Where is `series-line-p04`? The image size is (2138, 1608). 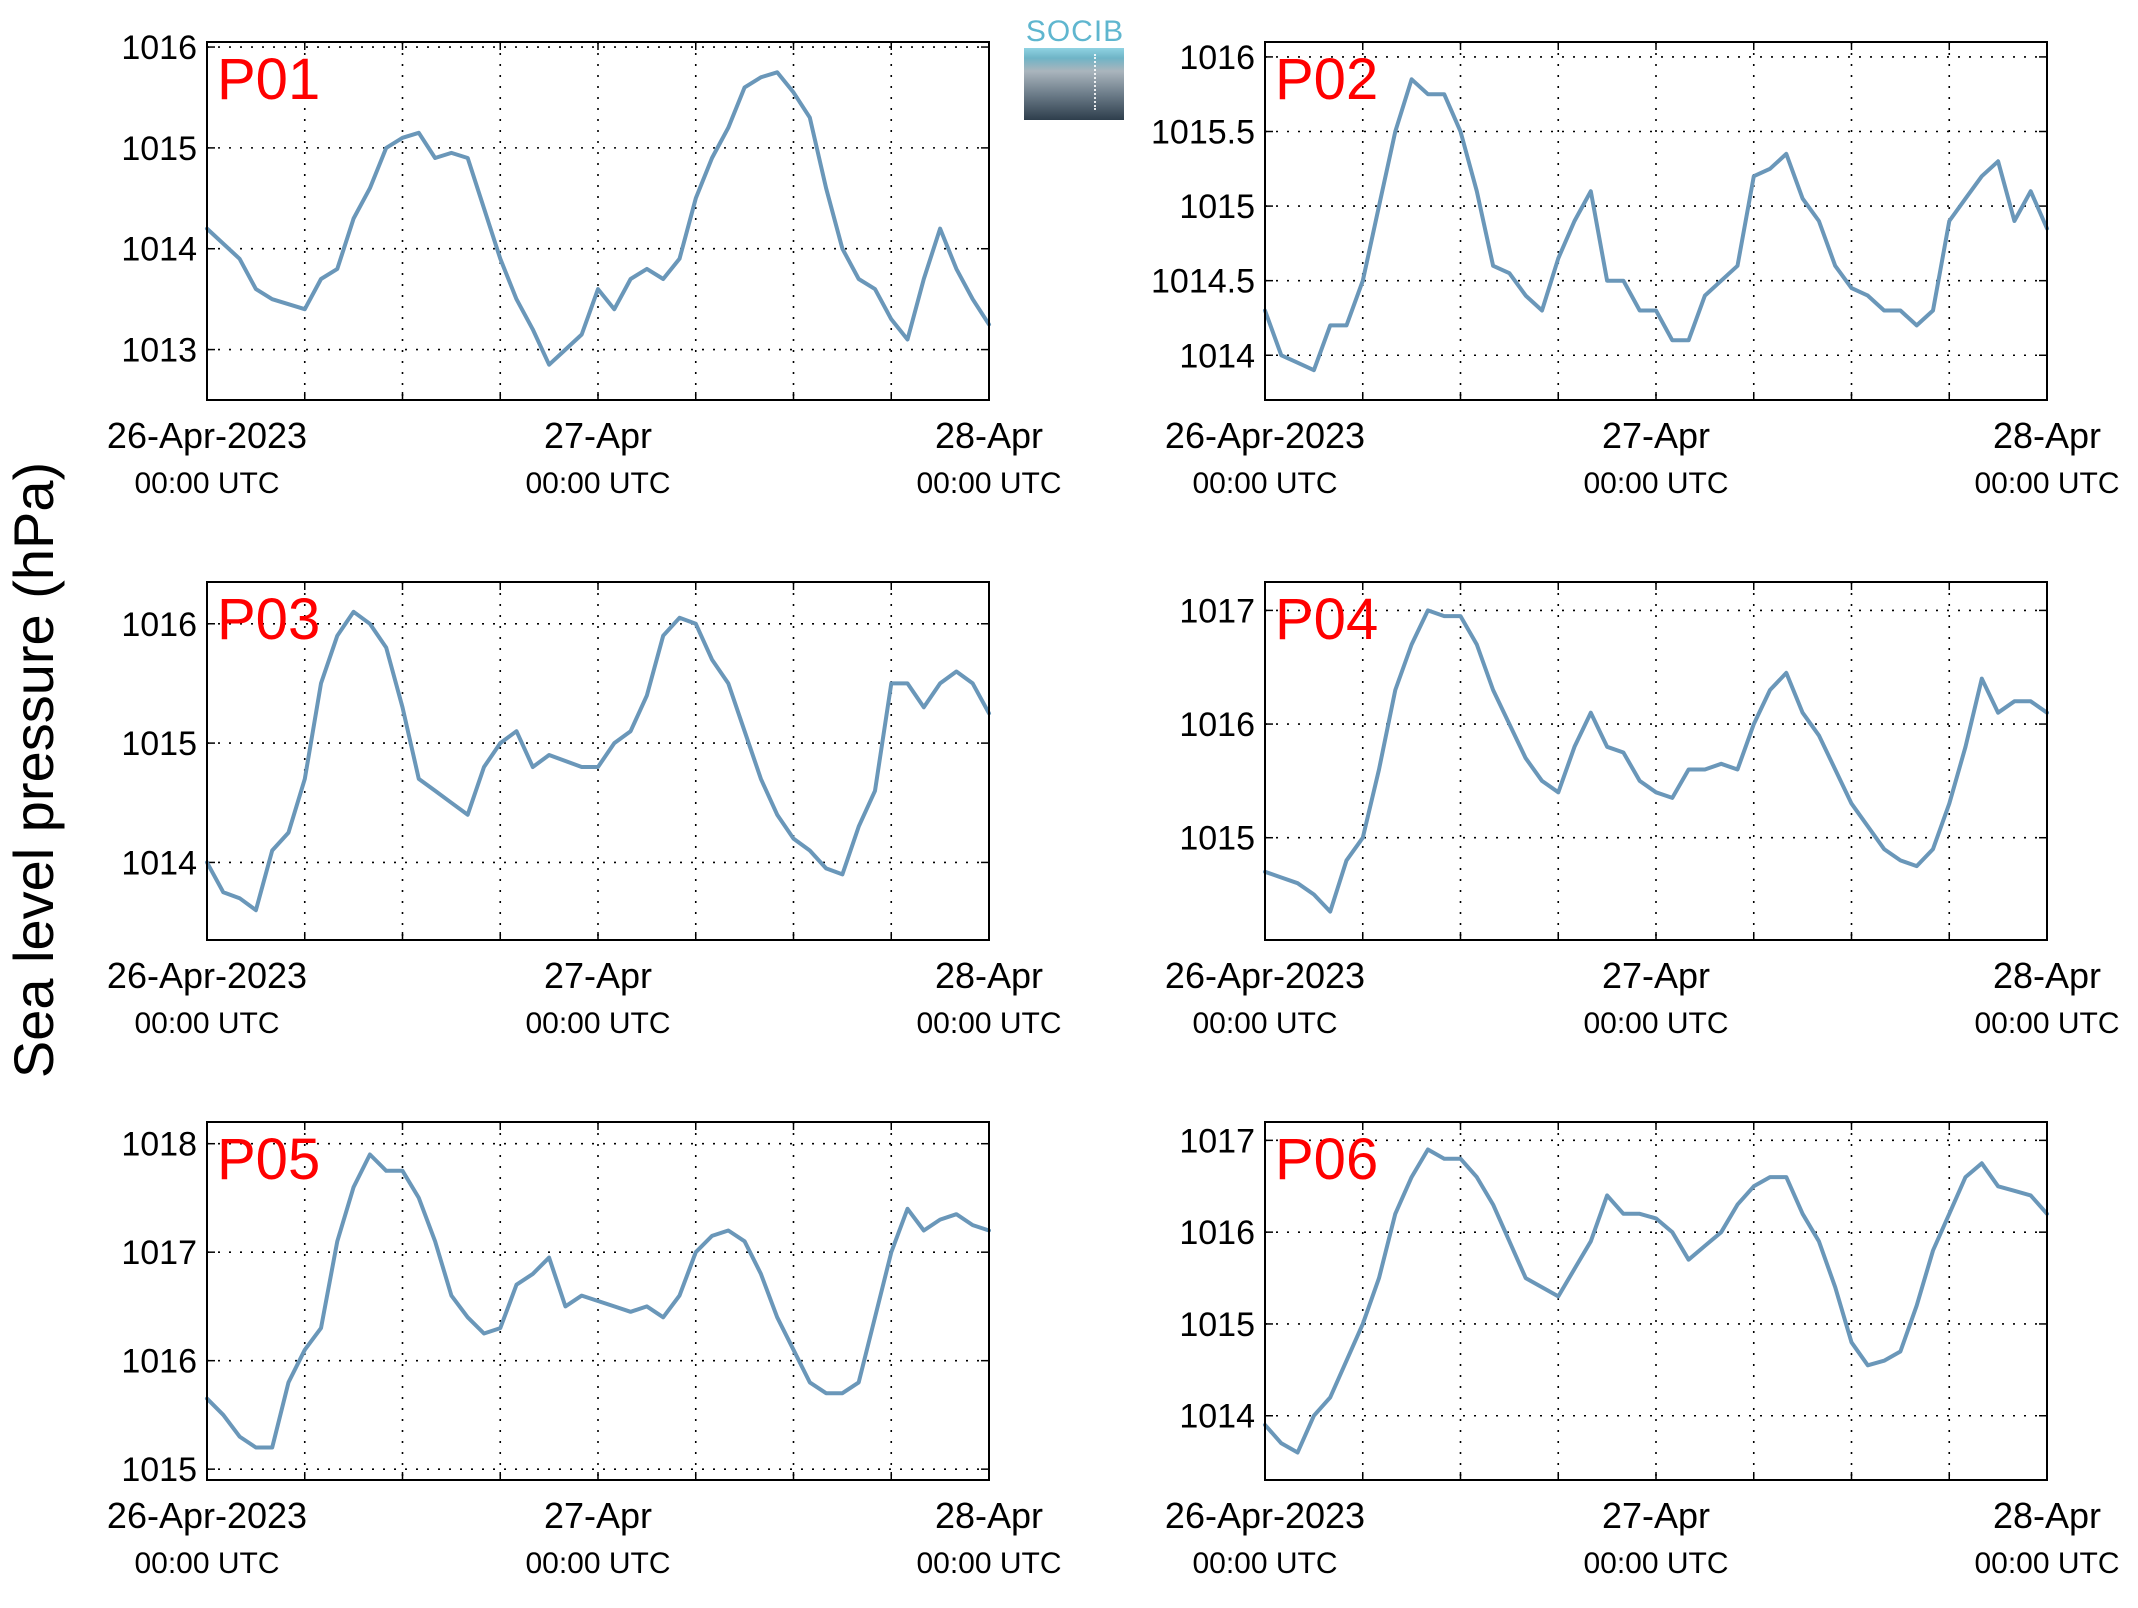 series-line-p04 is located at coordinates (1656, 761).